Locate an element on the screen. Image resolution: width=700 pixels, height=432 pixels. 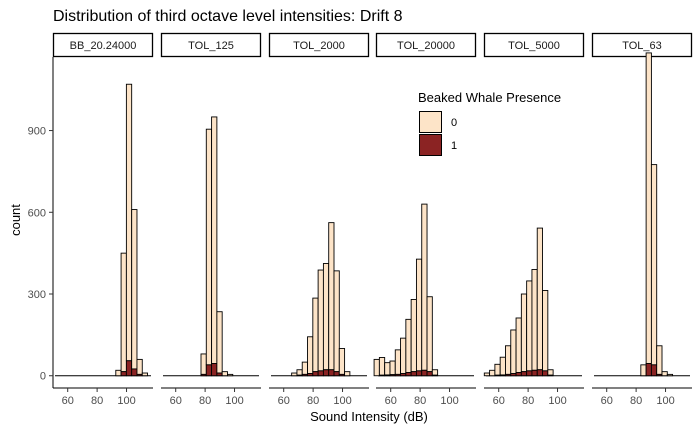
facet-panel: BB_20.24000 60 80 100 is located at coordinates (103, 219).